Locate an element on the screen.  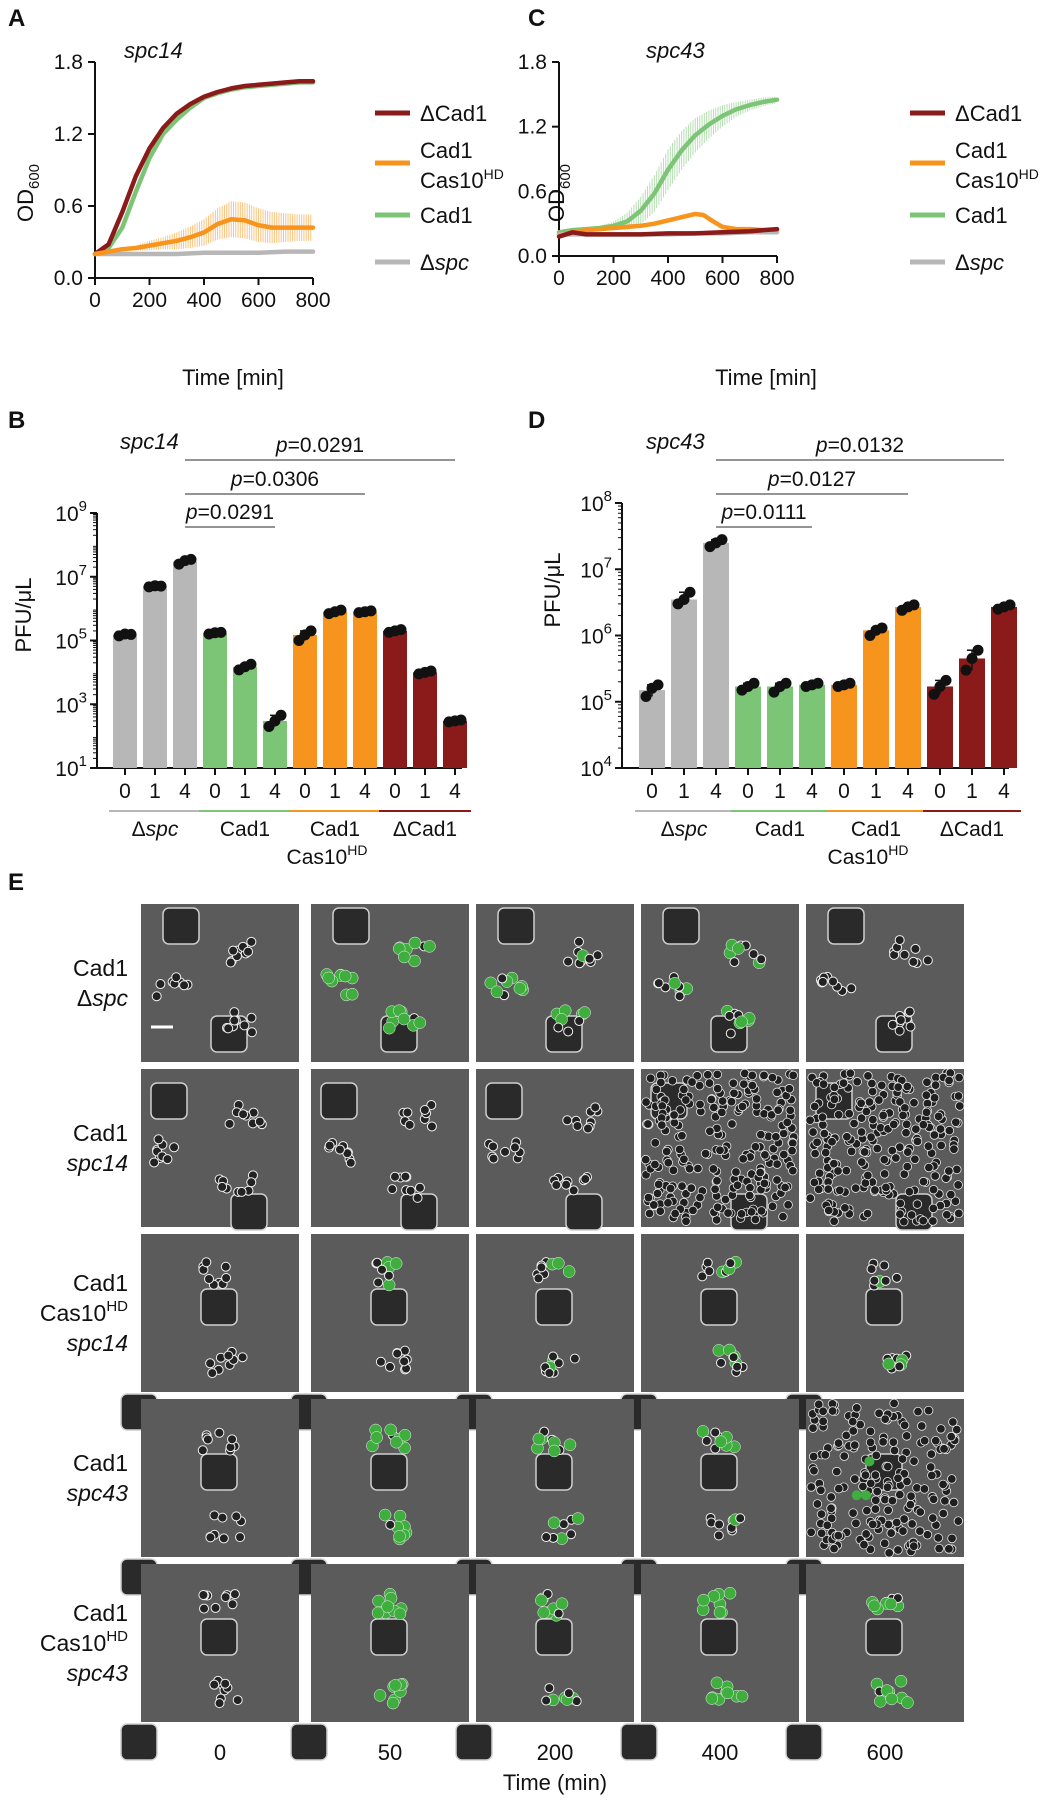
panel-c-xlabel: Time [min] is located at coordinates (766, 377).